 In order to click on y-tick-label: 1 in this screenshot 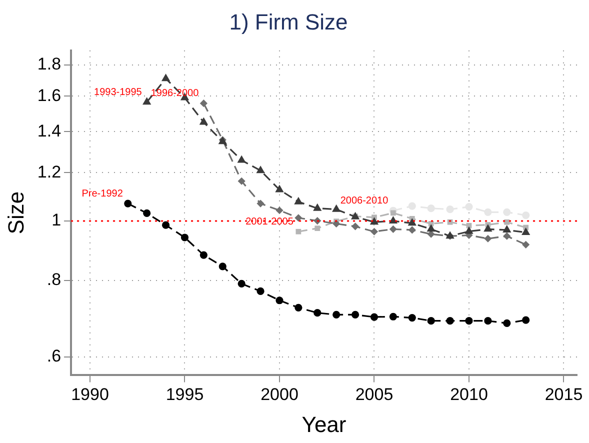, I will do `click(57, 220)`.